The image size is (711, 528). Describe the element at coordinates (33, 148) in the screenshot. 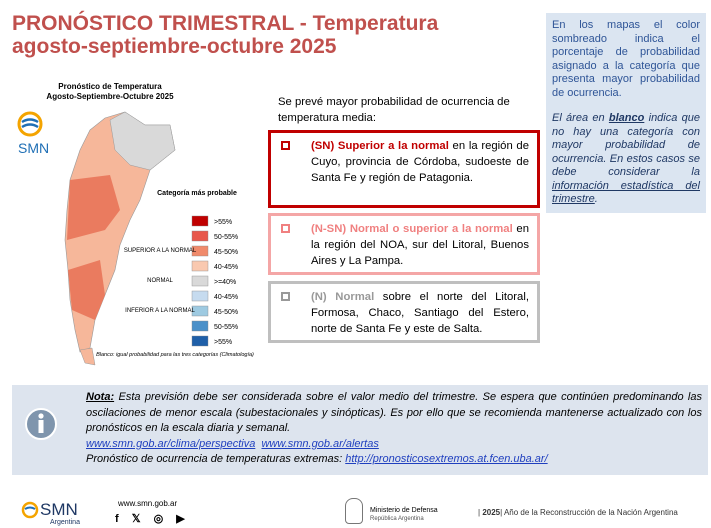

I see `logo-text: SMN` at that location.